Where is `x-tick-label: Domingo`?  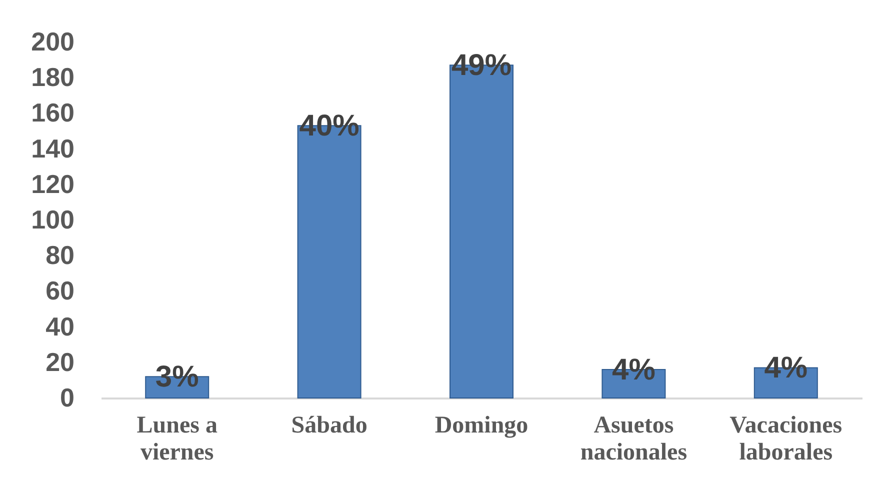 x-tick-label: Domingo is located at coordinates (481, 425).